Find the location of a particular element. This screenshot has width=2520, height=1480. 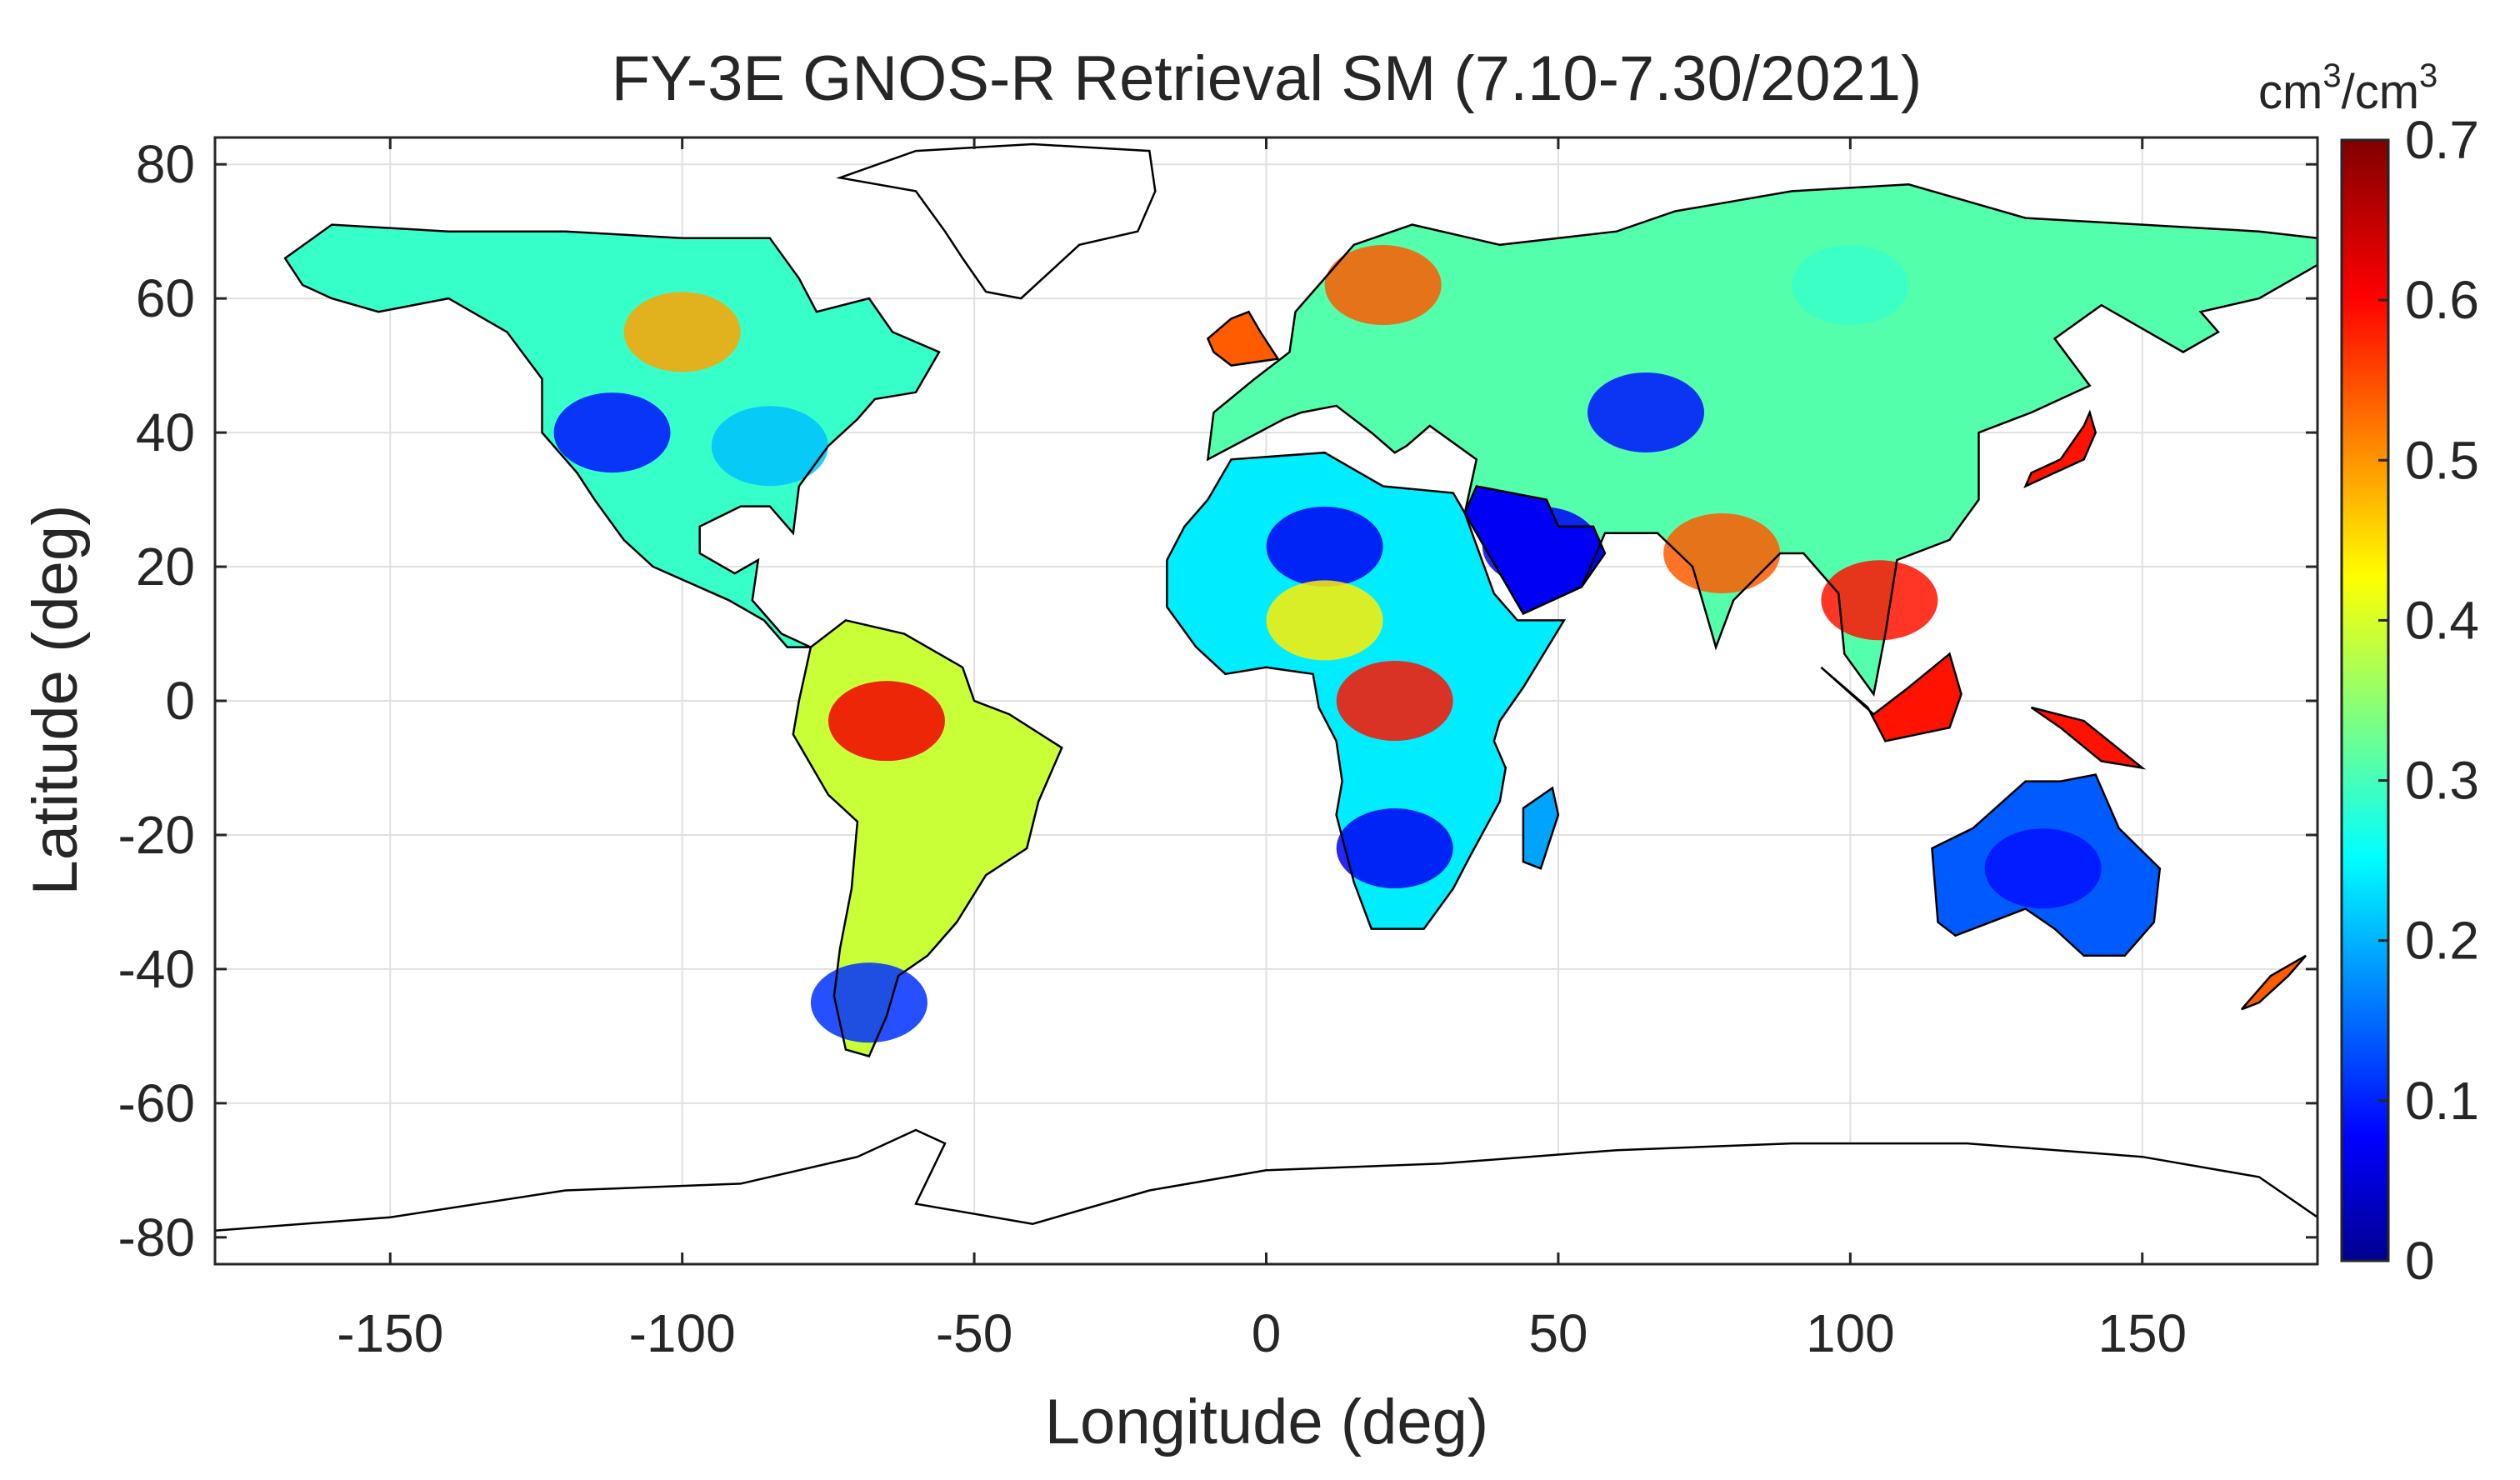

coastline-africa is located at coordinates (1366, 690).